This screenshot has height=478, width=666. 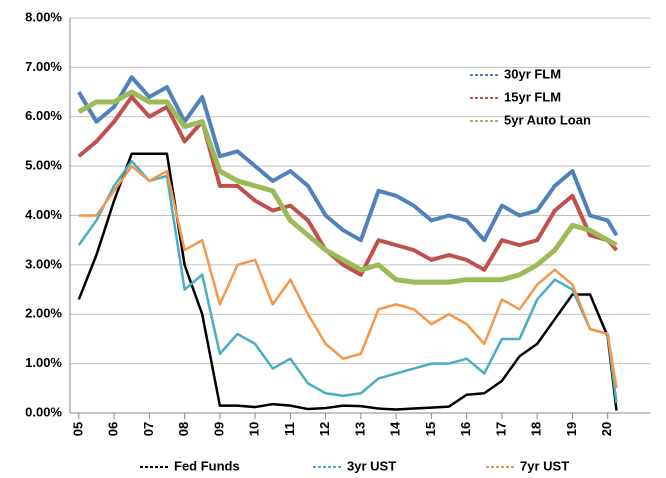 I want to click on y-tick-label: 7.00%, so click(x=43, y=66).